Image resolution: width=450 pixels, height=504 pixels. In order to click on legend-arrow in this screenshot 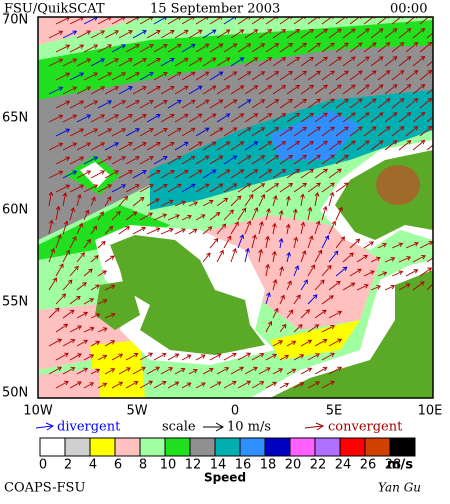, I will do `click(50, 426)`.